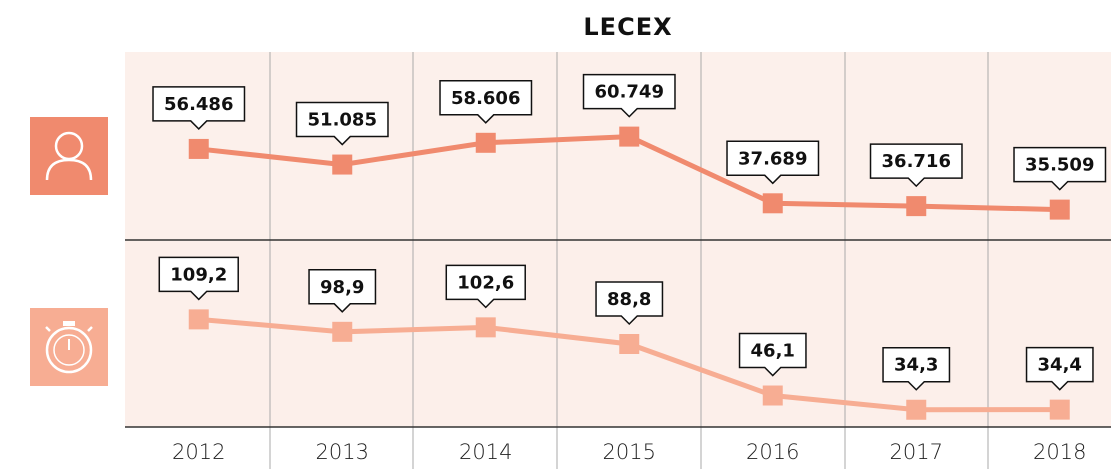 This screenshot has height=469, width=1111. Describe the element at coordinates (629, 299) in the screenshot. I see `data-label: 88,8` at that location.